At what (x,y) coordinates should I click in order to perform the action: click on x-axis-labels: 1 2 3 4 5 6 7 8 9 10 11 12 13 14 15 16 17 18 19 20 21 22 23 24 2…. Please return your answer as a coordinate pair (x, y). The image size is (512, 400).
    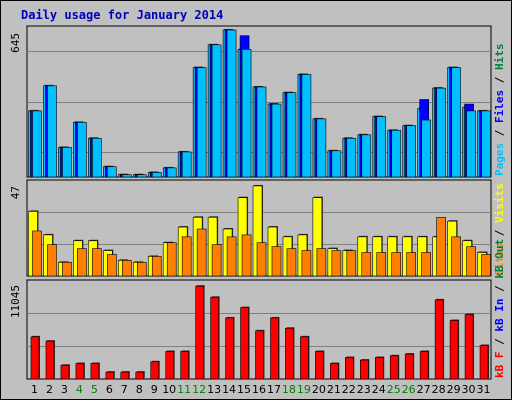
    Looking at the image, I should click on (261, 389).